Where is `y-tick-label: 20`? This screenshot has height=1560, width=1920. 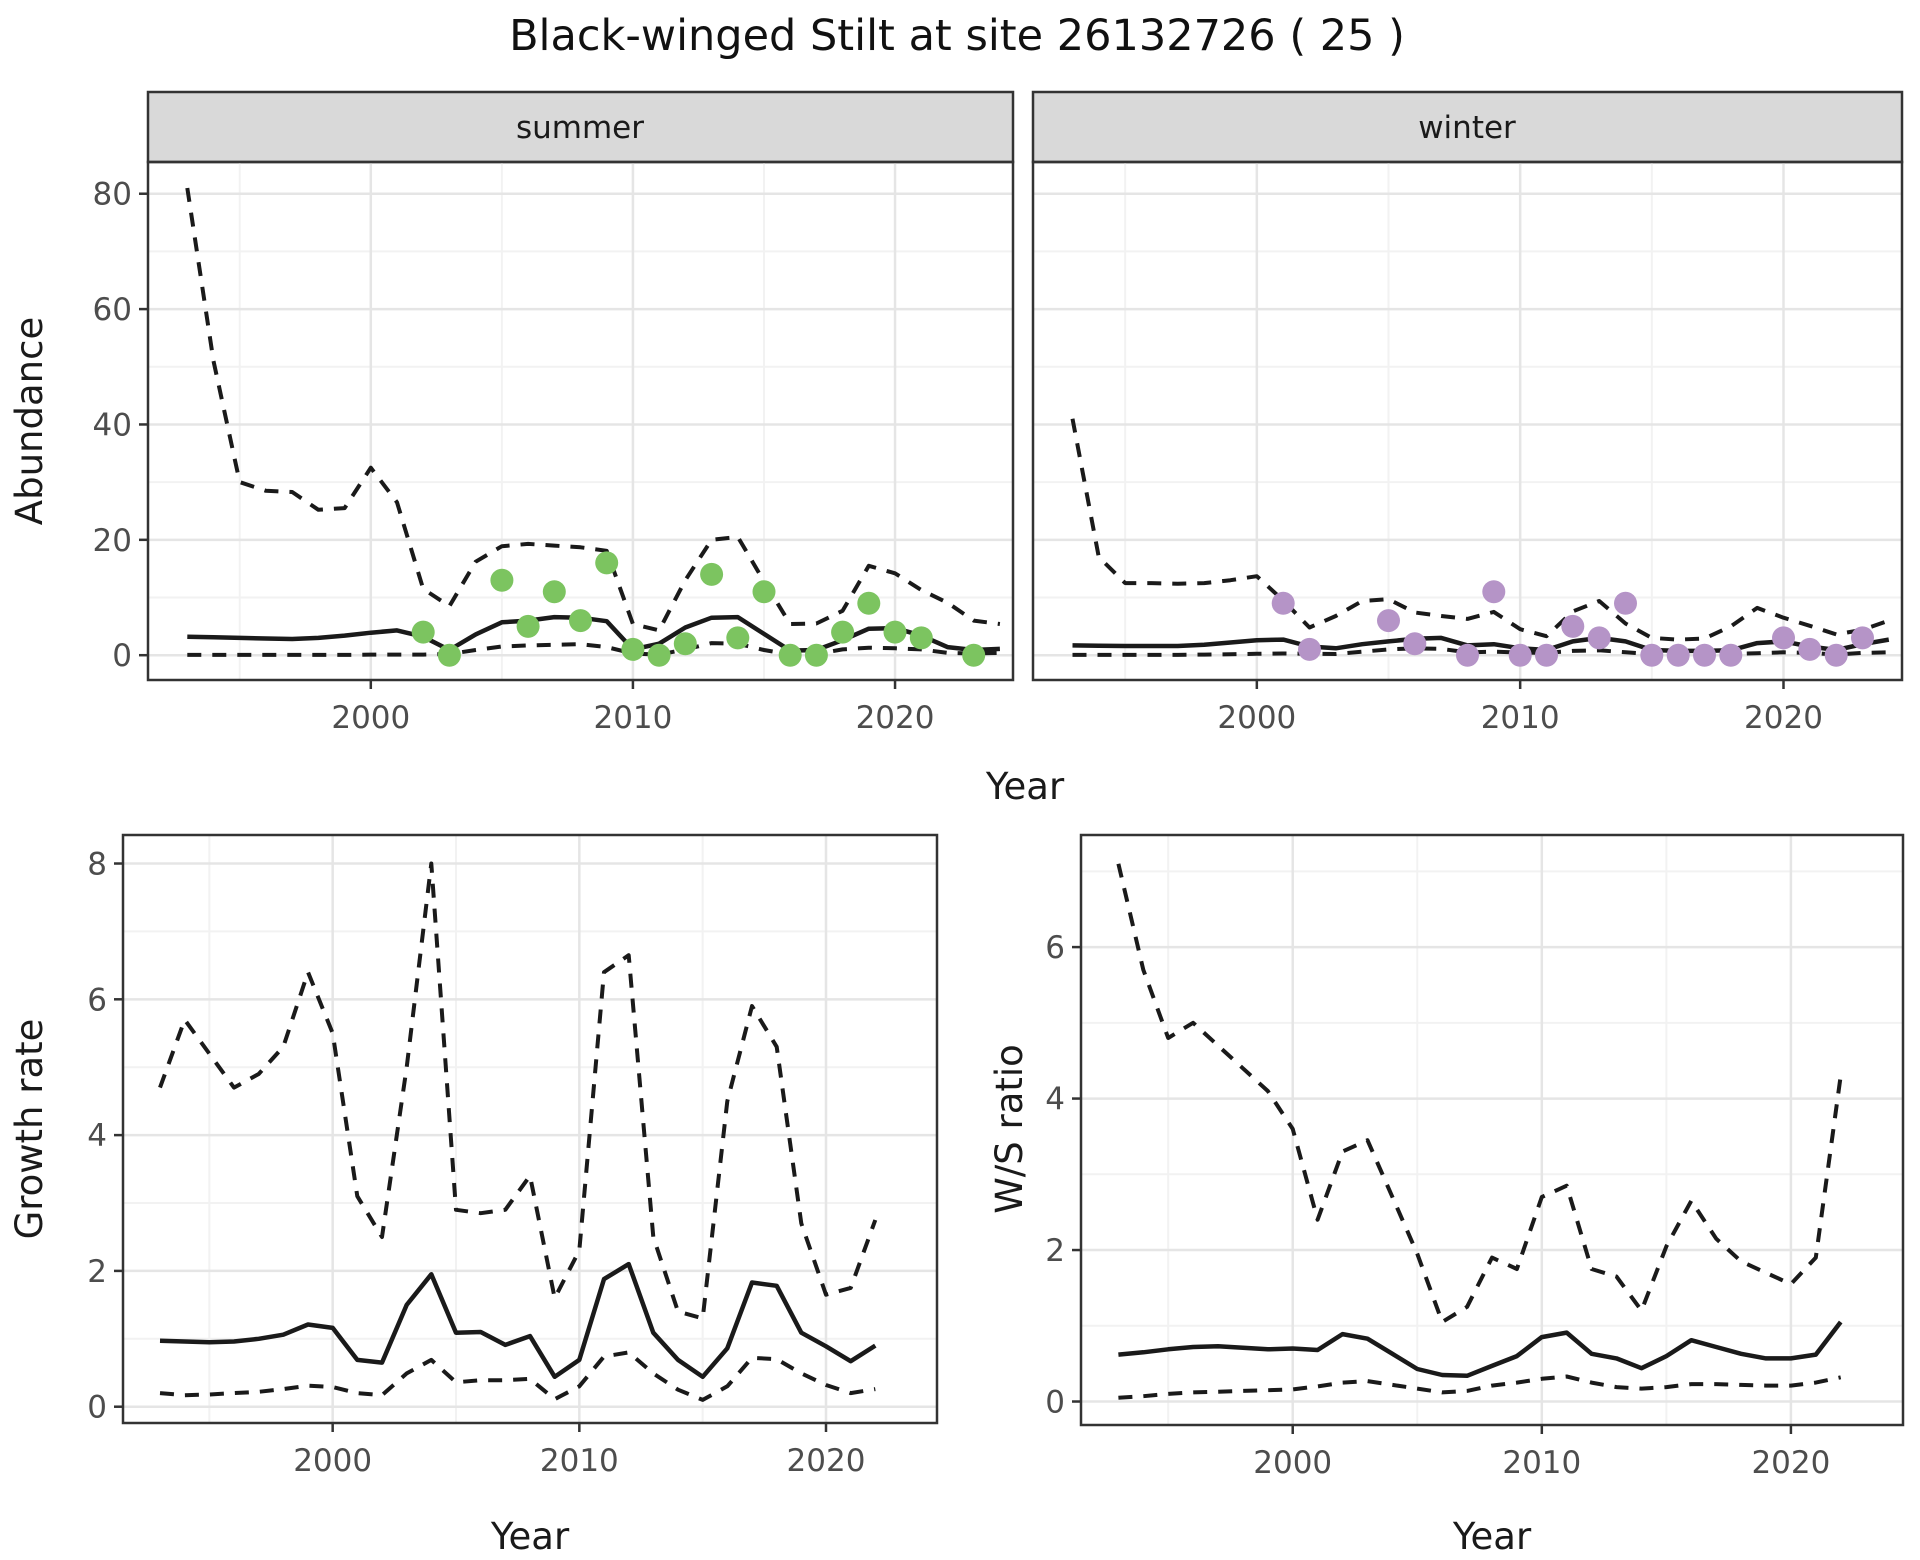 y-tick-label: 20 is located at coordinates (112, 541).